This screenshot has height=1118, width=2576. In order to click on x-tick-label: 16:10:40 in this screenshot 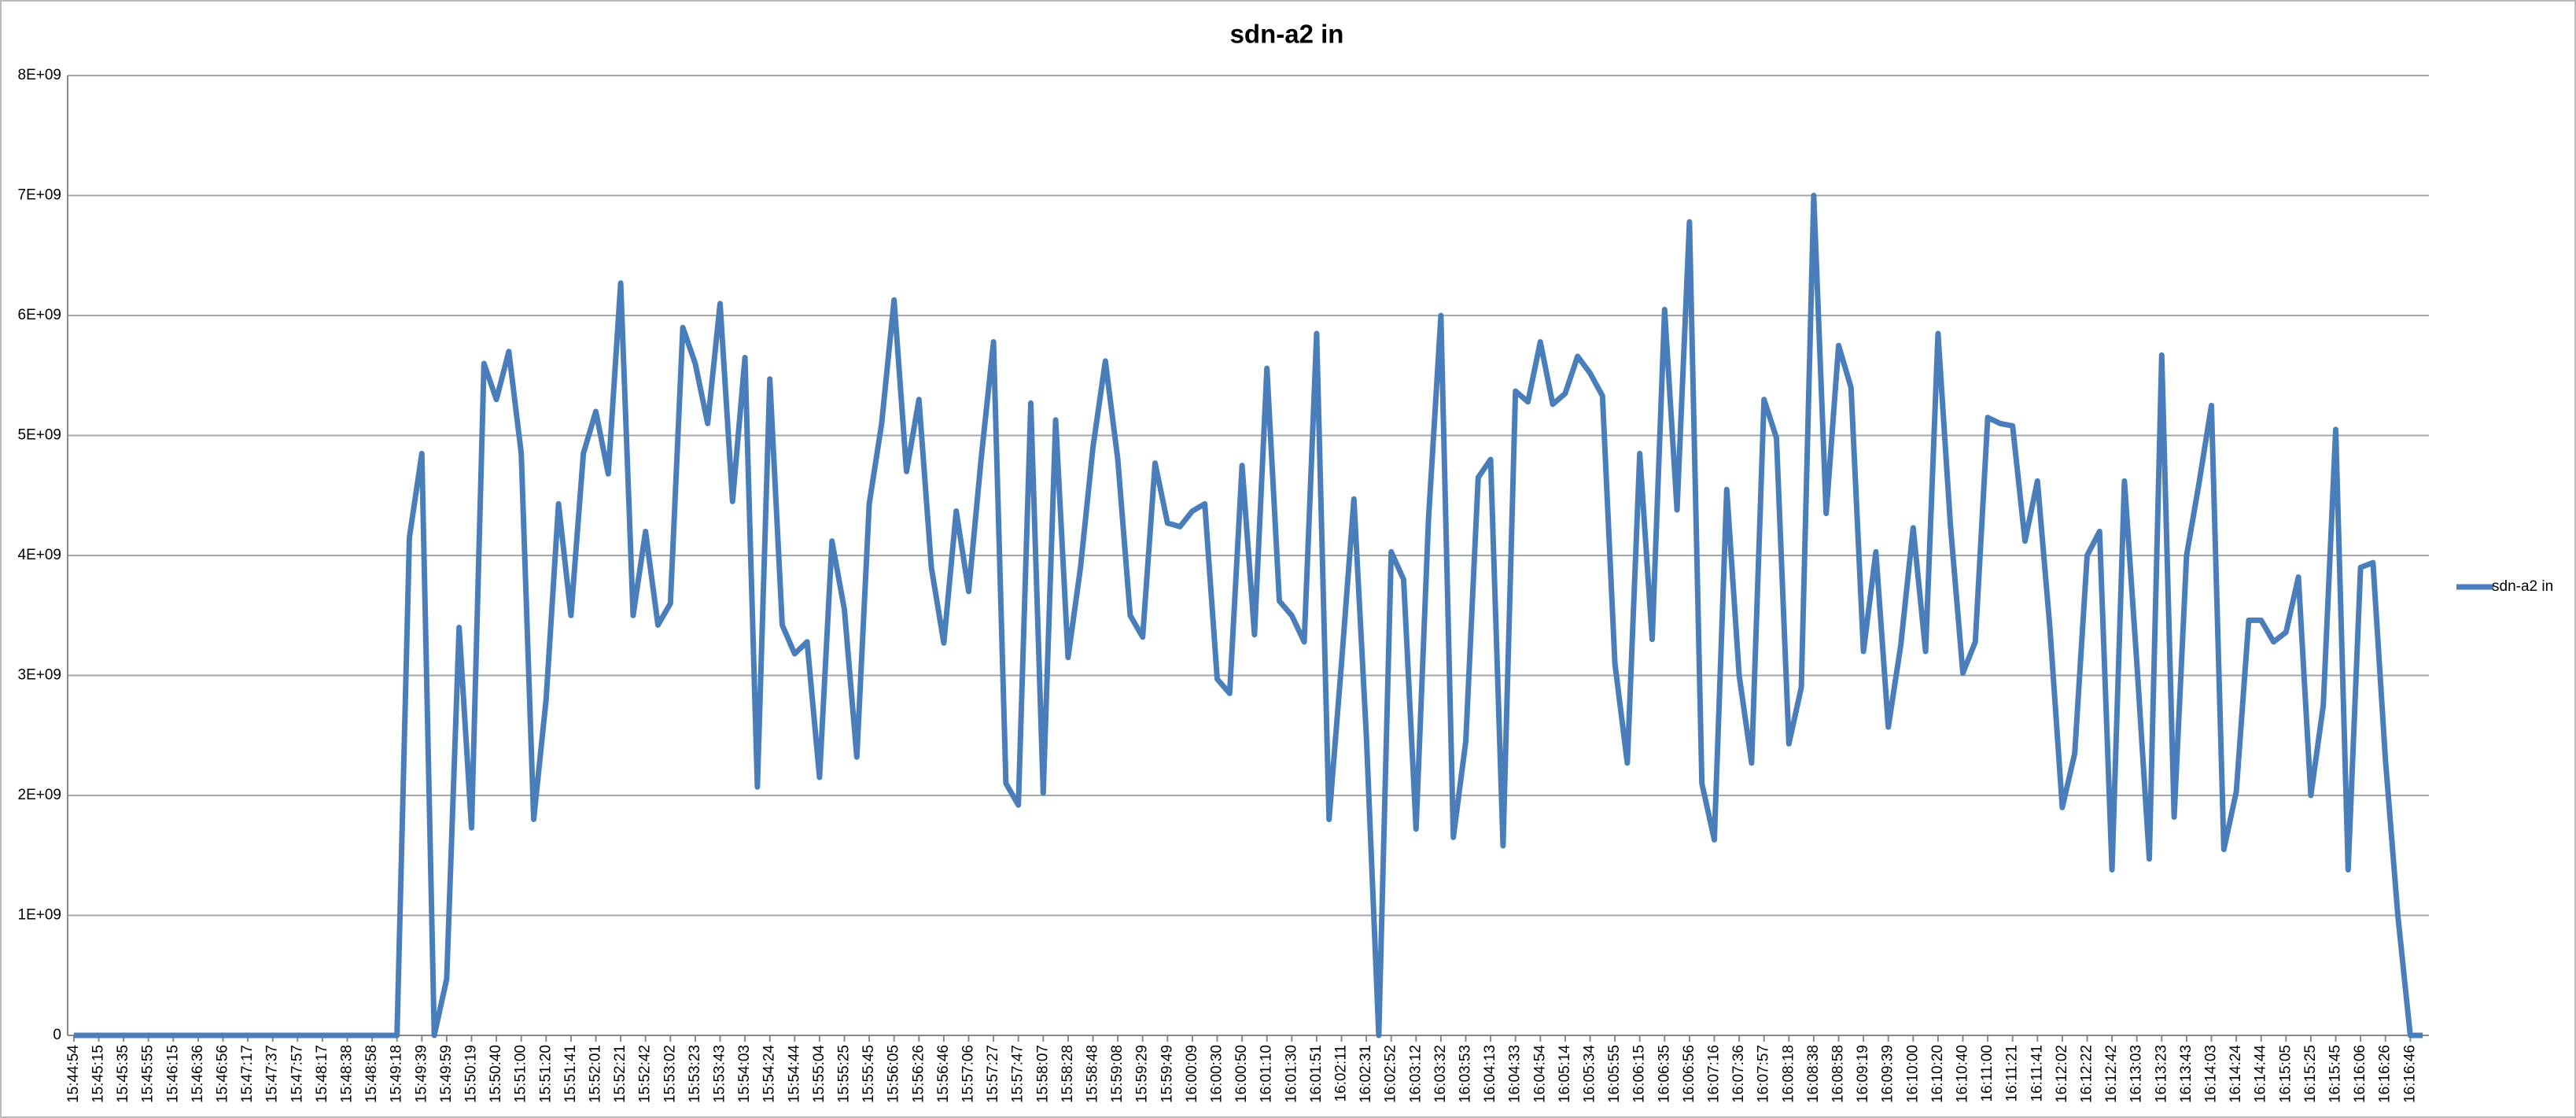, I will do `click(1963, 1074)`.